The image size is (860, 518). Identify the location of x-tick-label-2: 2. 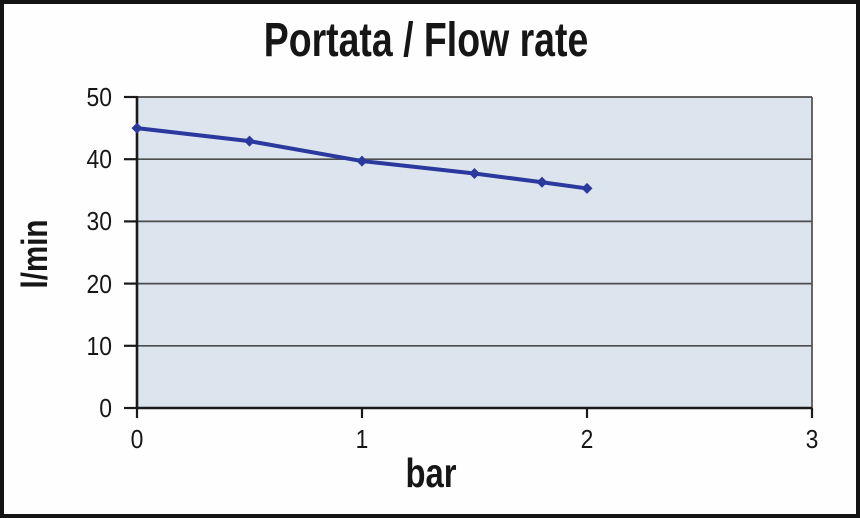
(587, 439).